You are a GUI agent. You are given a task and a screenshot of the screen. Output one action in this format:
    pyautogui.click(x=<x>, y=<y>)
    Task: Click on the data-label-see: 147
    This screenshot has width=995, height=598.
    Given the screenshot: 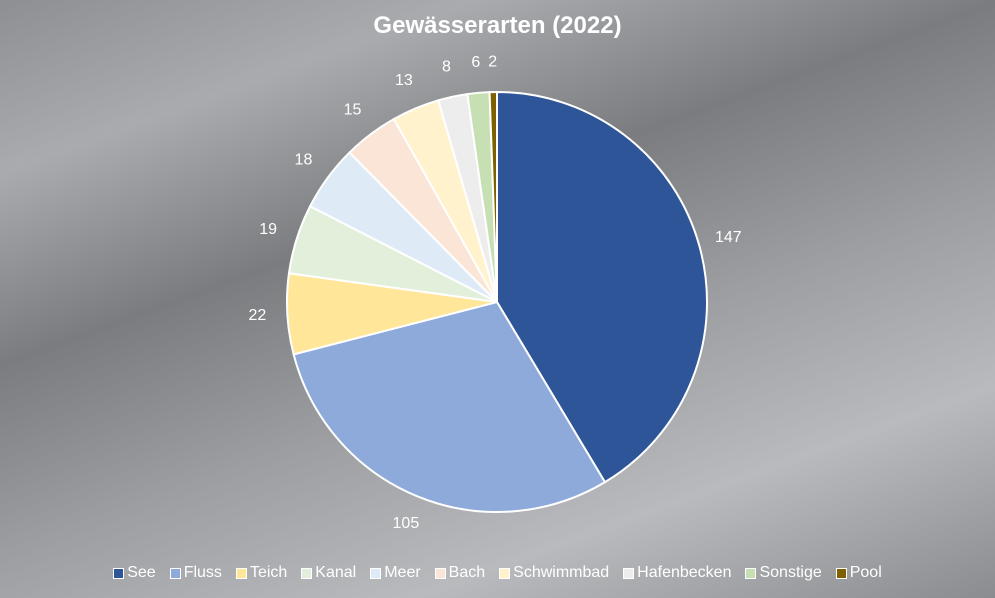 What is the action you would take?
    pyautogui.click(x=728, y=237)
    